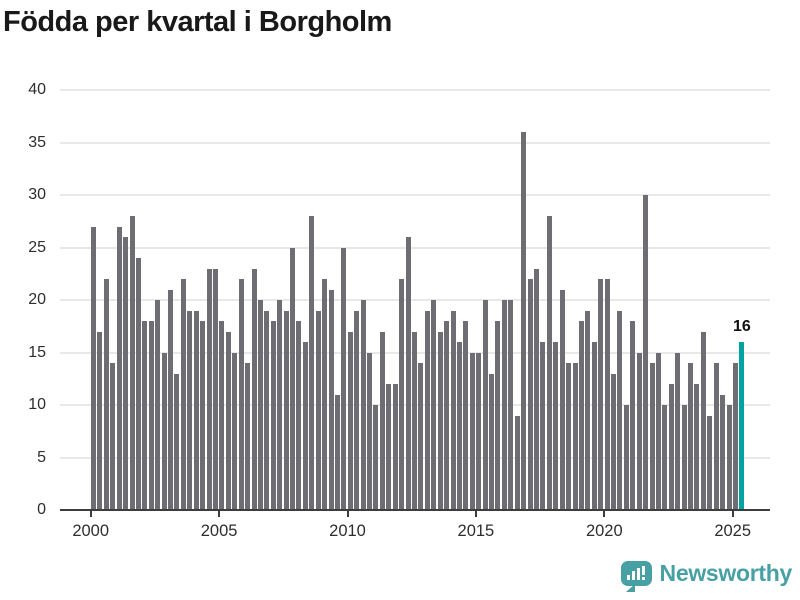  What do you see at coordinates (476, 531) in the screenshot?
I see `x-tick-label: 2015` at bounding box center [476, 531].